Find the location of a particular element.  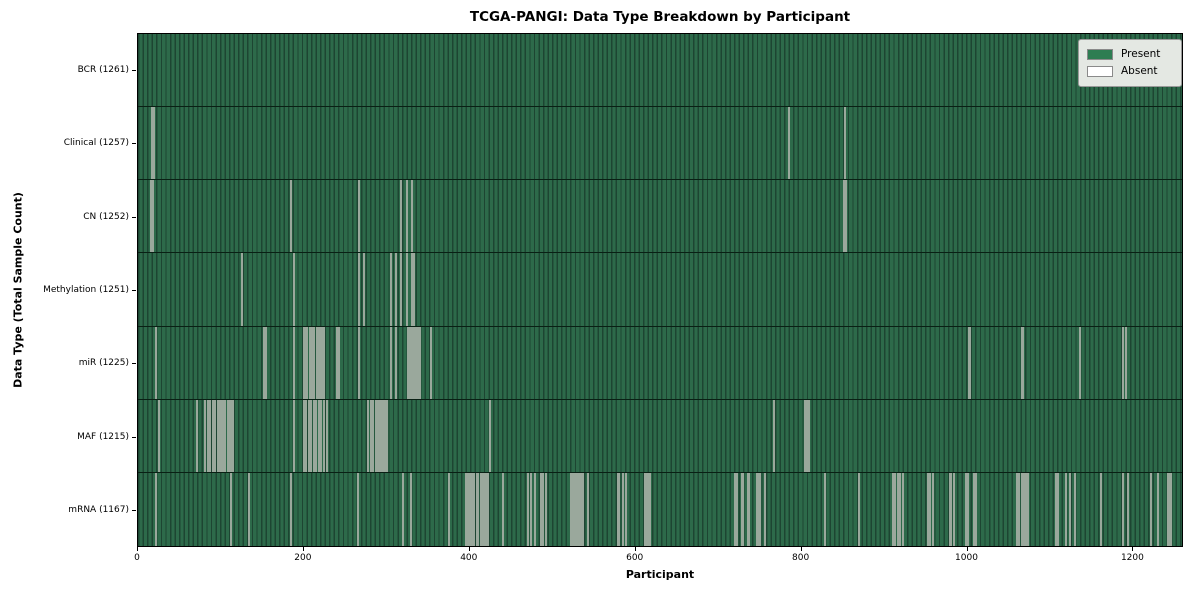

x-tick-label: 800 is located at coordinates (801, 558).